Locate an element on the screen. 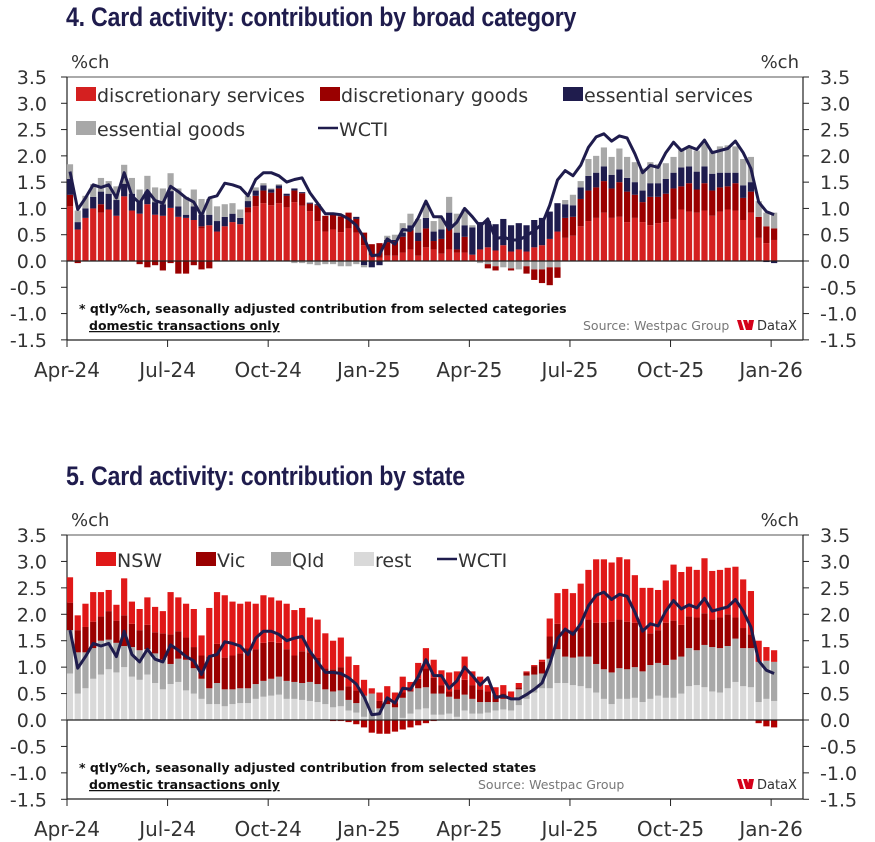 The width and height of the screenshot is (875, 842). legend-label: WCTI is located at coordinates (482, 561).